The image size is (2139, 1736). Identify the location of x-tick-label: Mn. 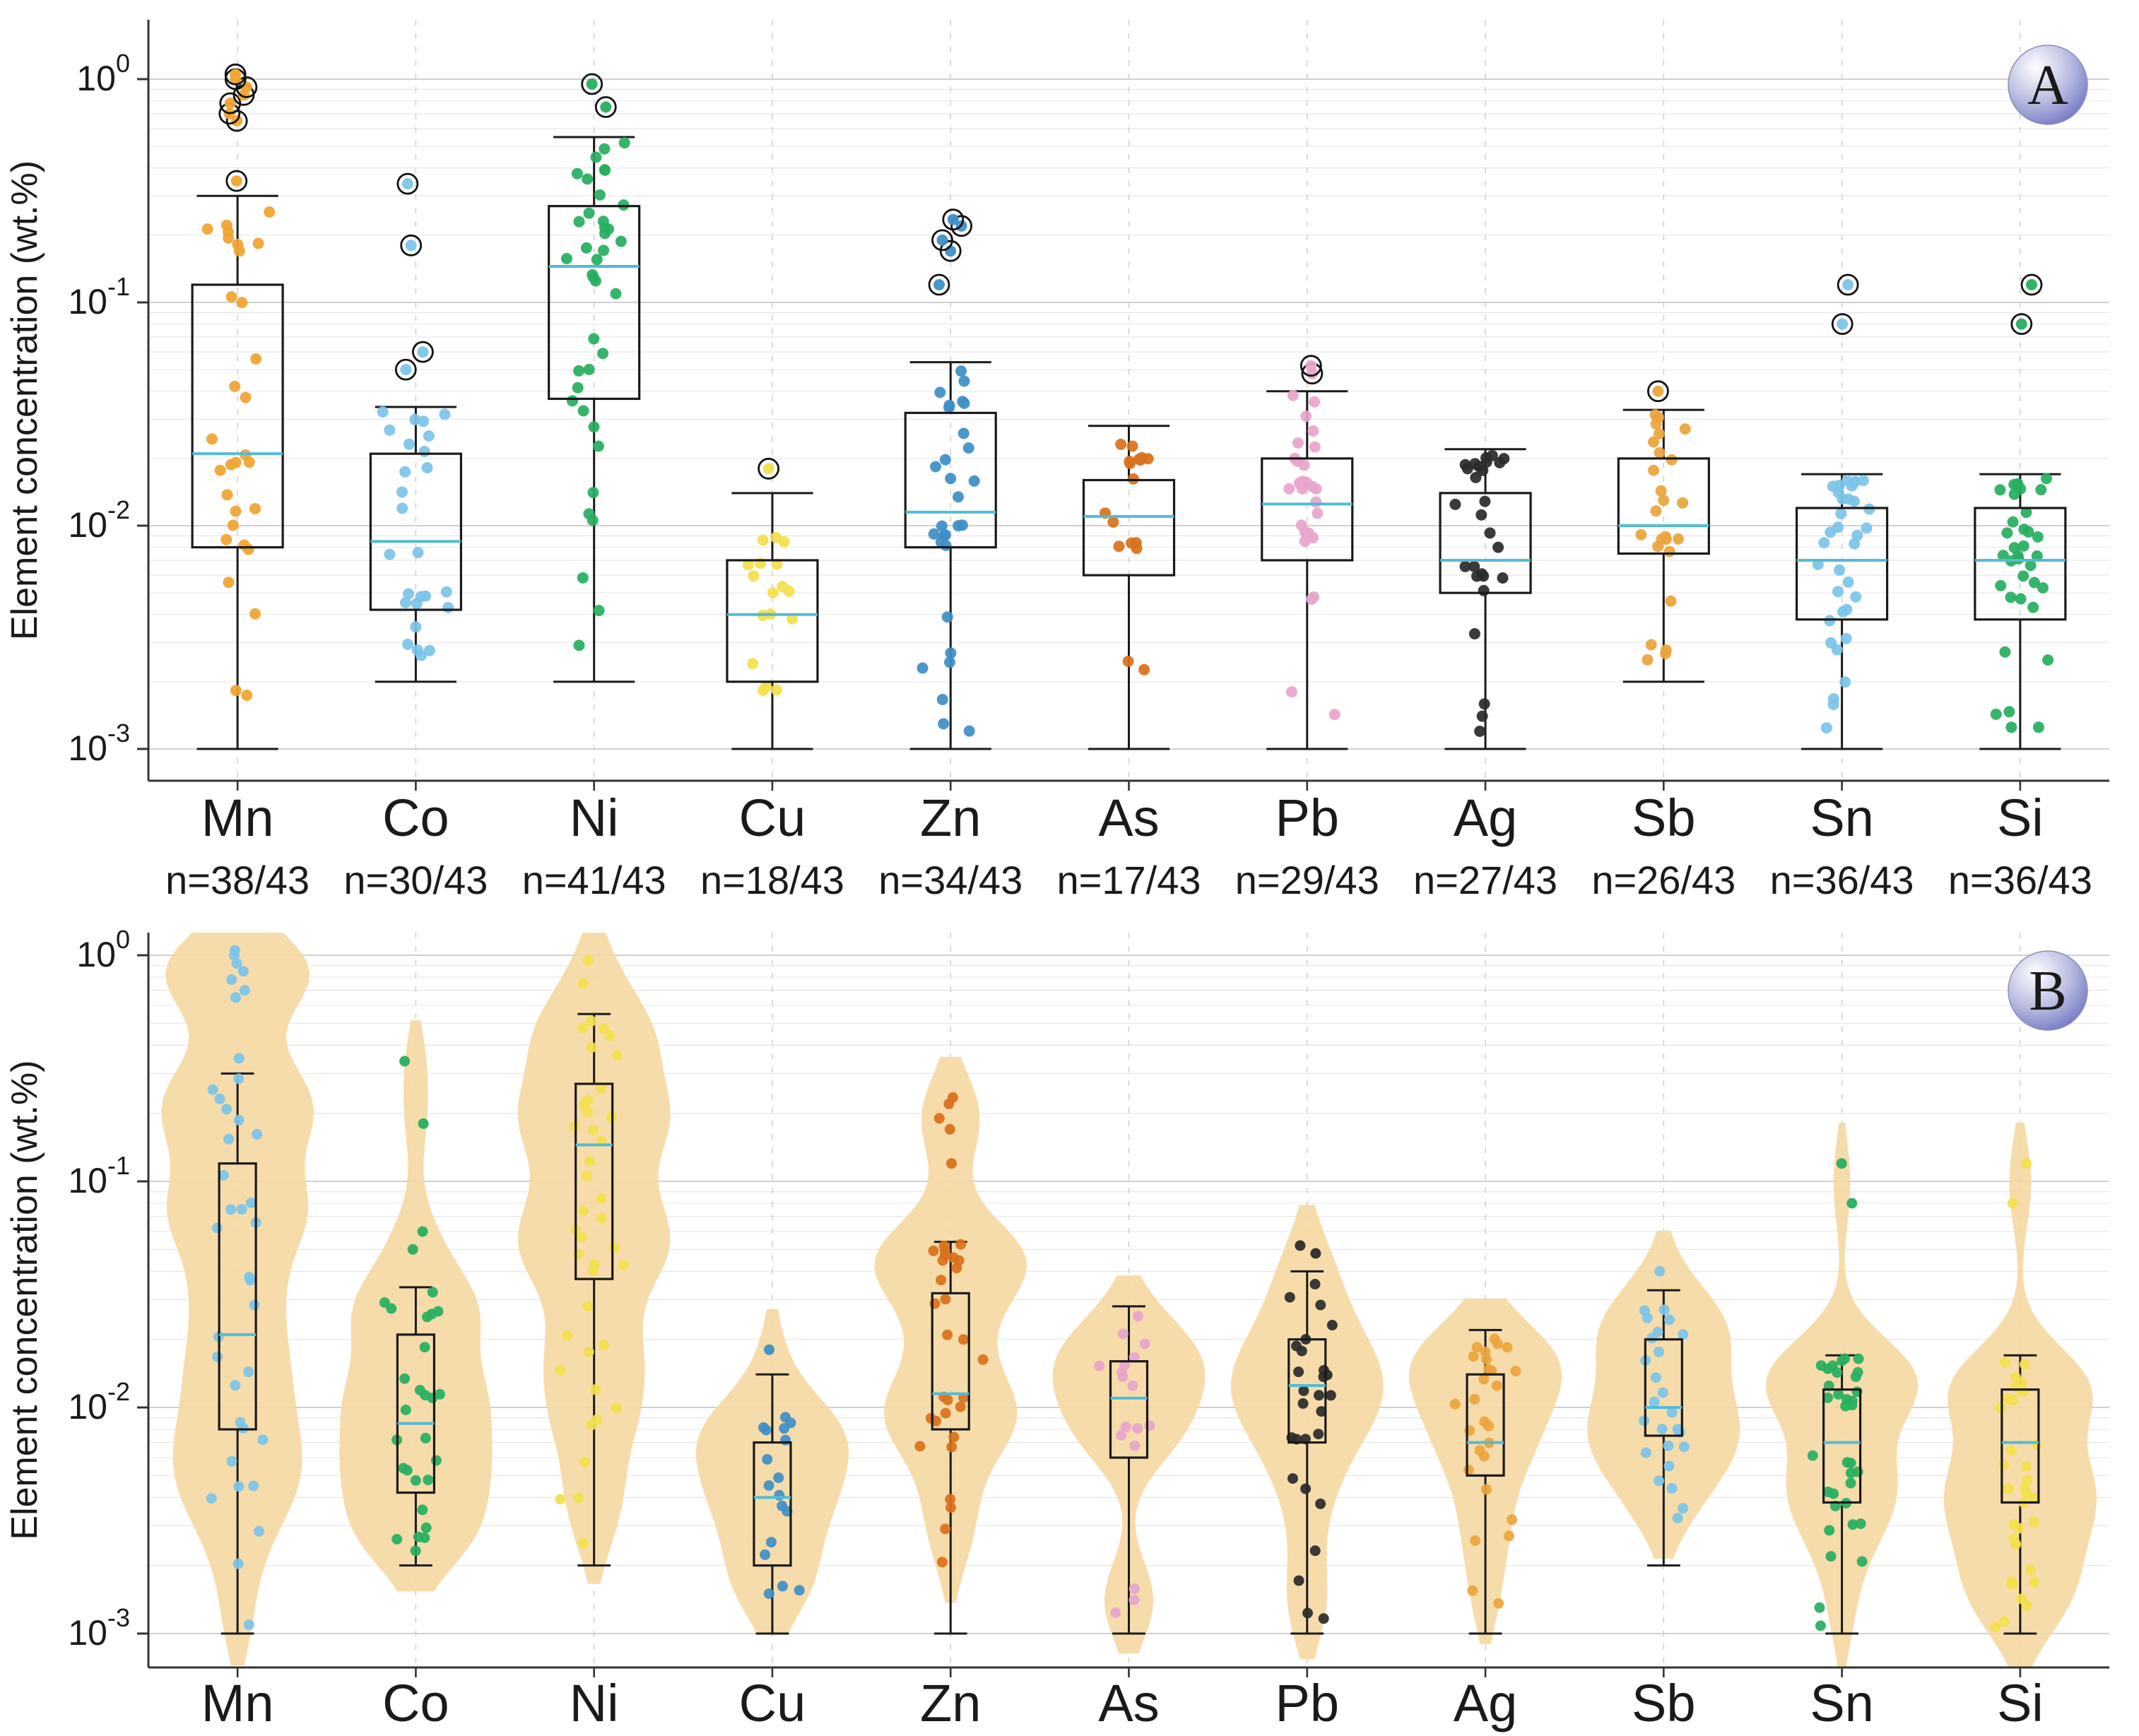
(237, 818).